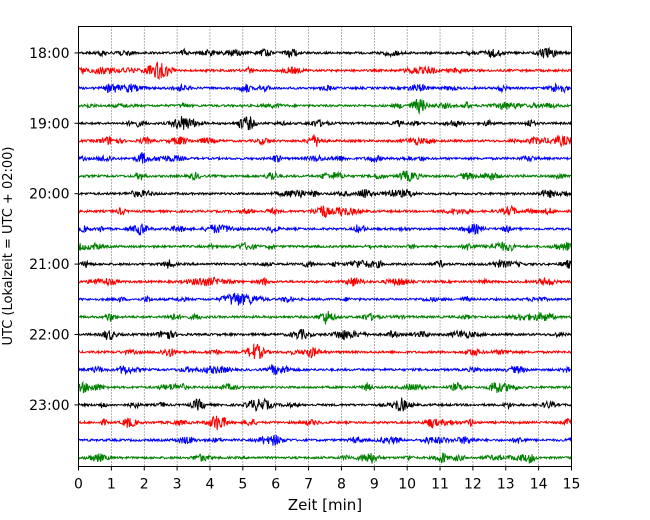 Image resolution: width=650 pixels, height=520 pixels. What do you see at coordinates (572, 485) in the screenshot?
I see `x-tick-label: 15` at bounding box center [572, 485].